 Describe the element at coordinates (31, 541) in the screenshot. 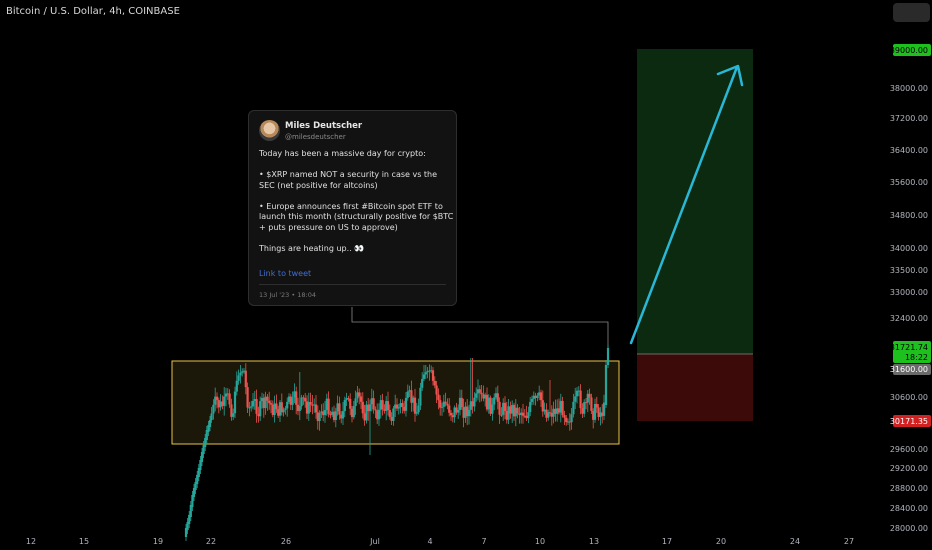

I see `time-label: 12` at that location.